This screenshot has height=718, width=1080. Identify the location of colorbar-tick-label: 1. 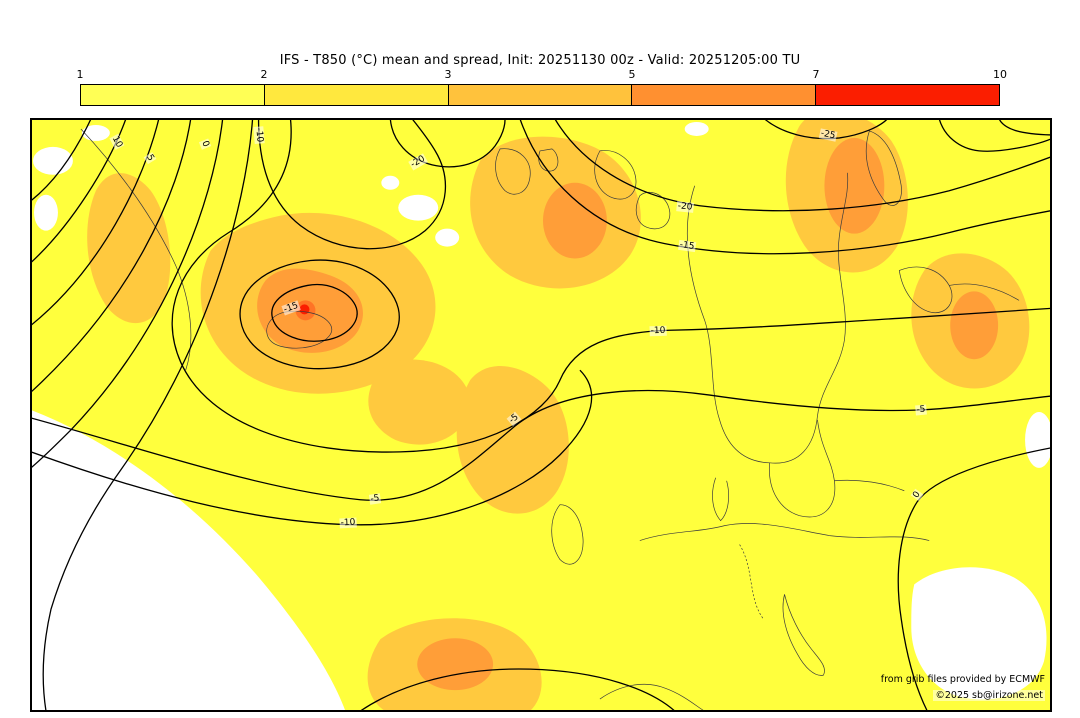
(80, 74).